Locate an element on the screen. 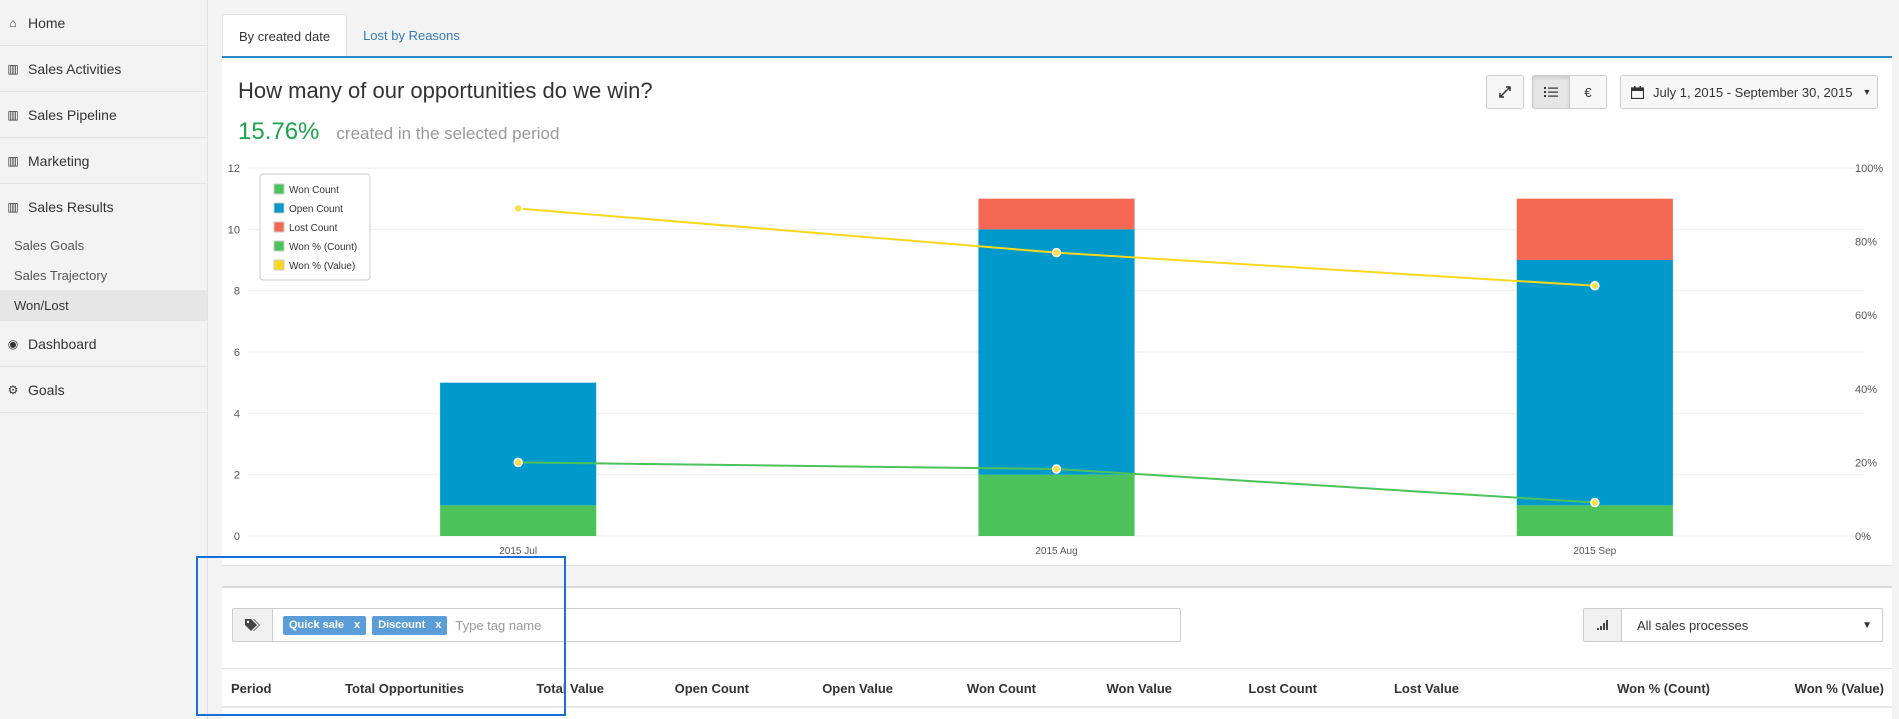 This screenshot has height=719, width=1899. y-left-tick-label: 6 is located at coordinates (237, 353).